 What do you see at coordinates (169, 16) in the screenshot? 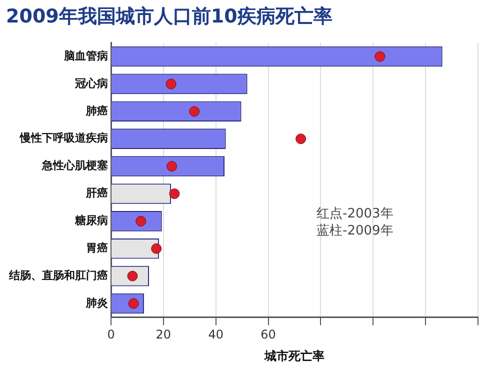
I see `chart-title: 2009年我国城市人口前10疾病死亡率` at bounding box center [169, 16].